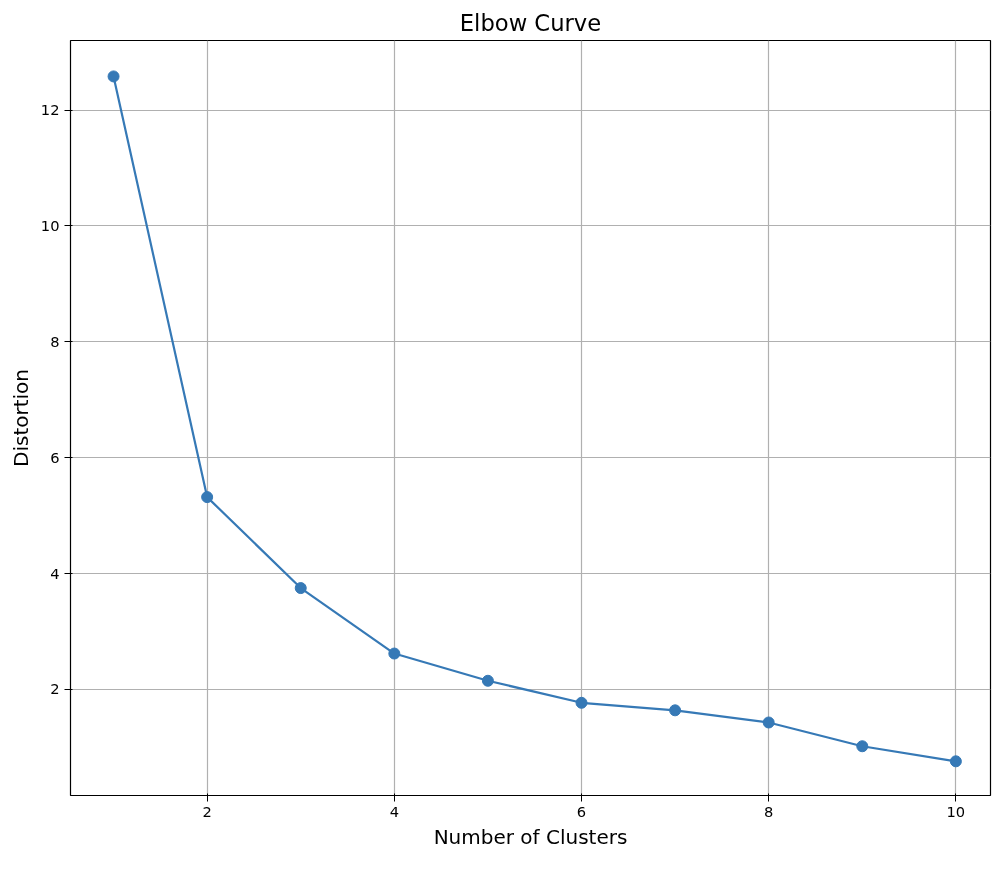 Image resolution: width=1005 pixels, height=870 pixels. I want to click on x-tick-label: 6, so click(581, 811).